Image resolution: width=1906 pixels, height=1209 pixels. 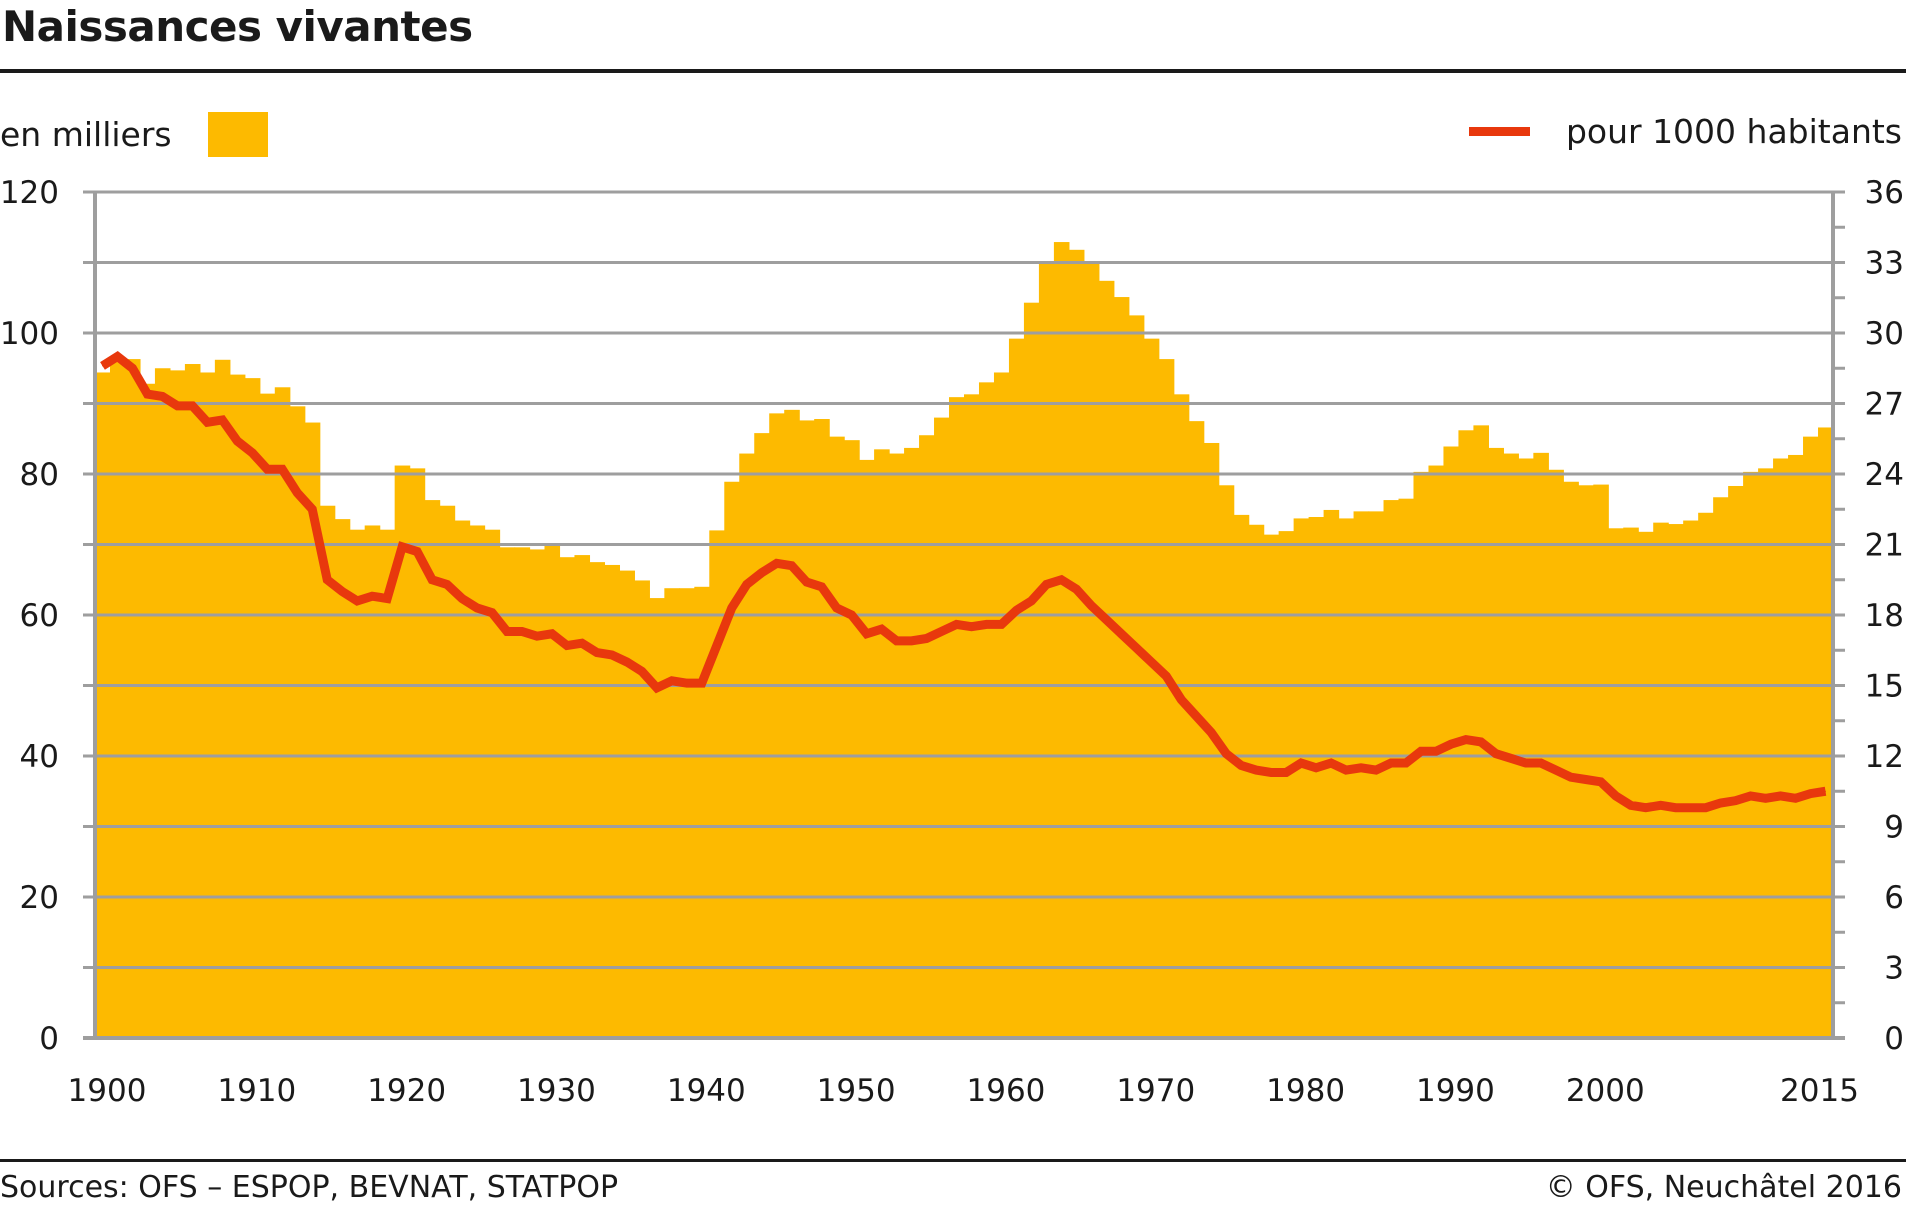 I want to click on bar-1958, so click(x=972, y=716).